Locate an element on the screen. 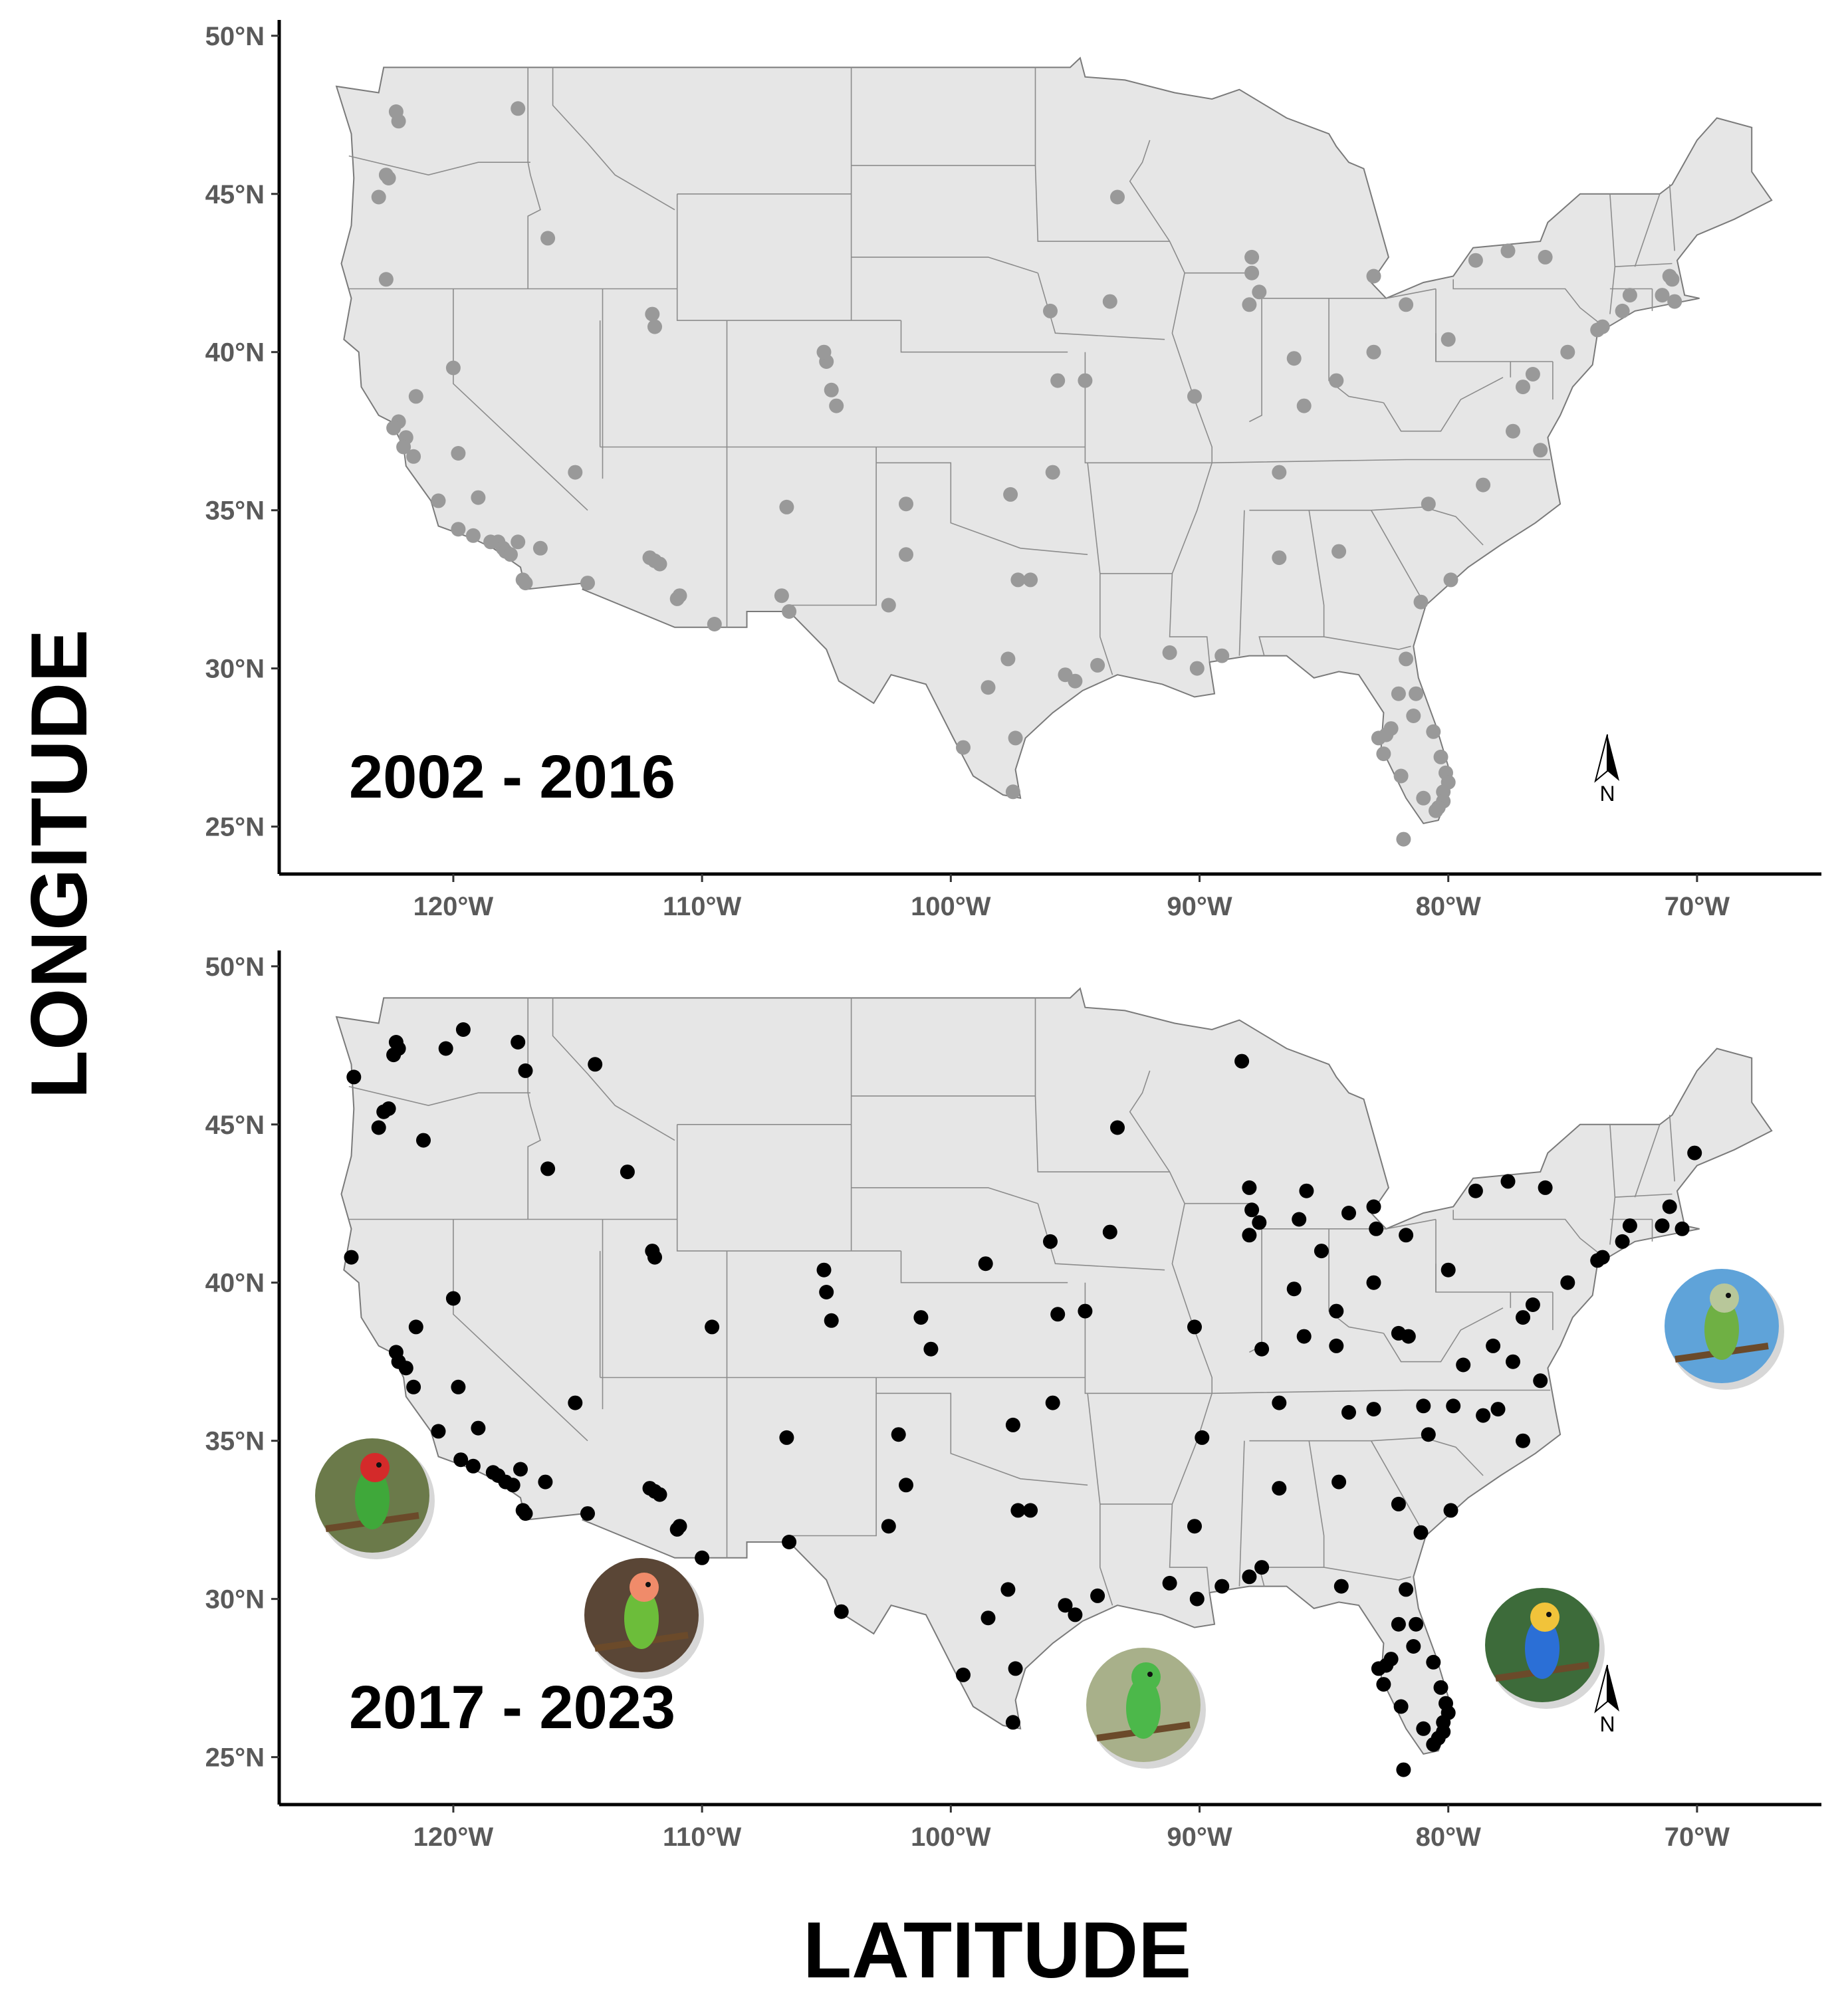 This screenshot has width=1848, height=1996. north-arrow-icon: N is located at coordinates (1606, 1700).